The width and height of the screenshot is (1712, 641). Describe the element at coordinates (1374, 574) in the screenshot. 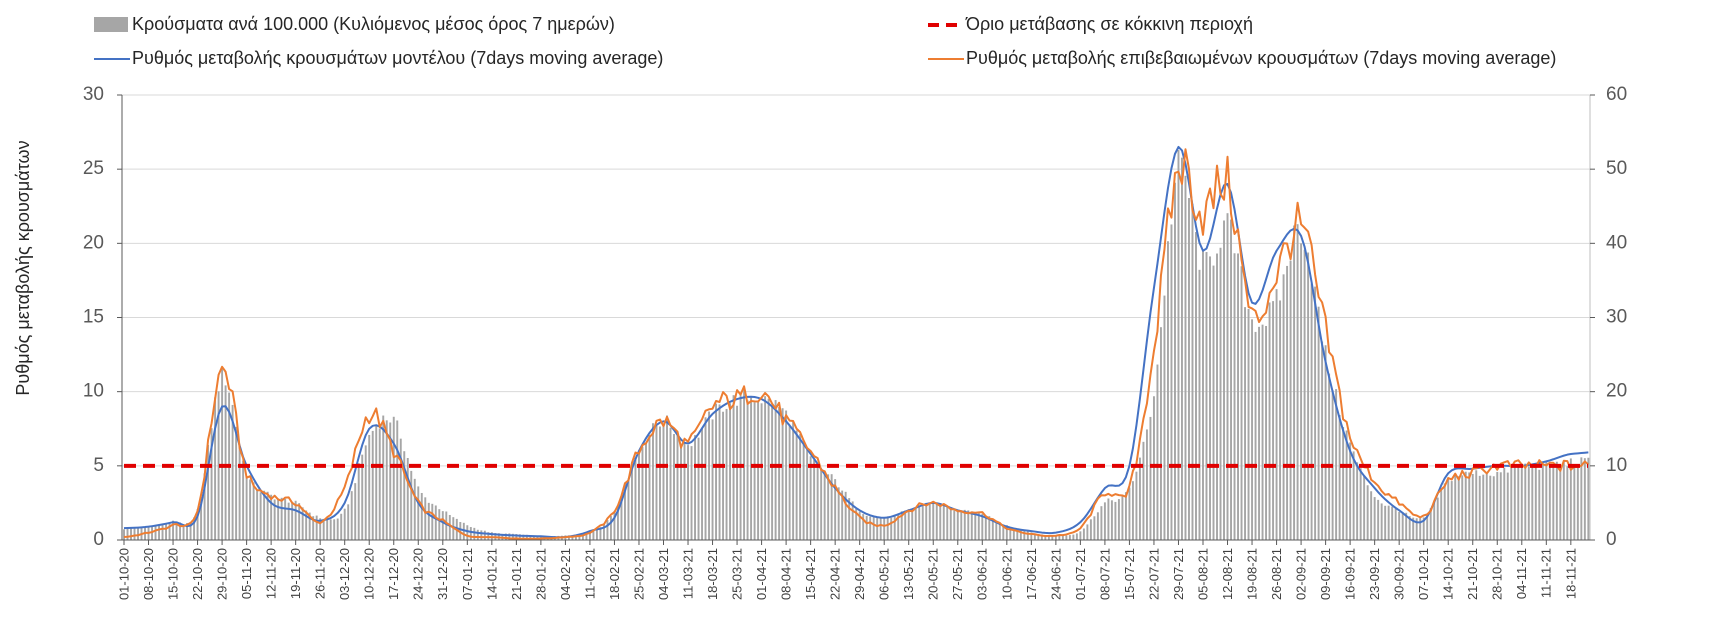

I see `x-tick-label: 23-09-21` at that location.